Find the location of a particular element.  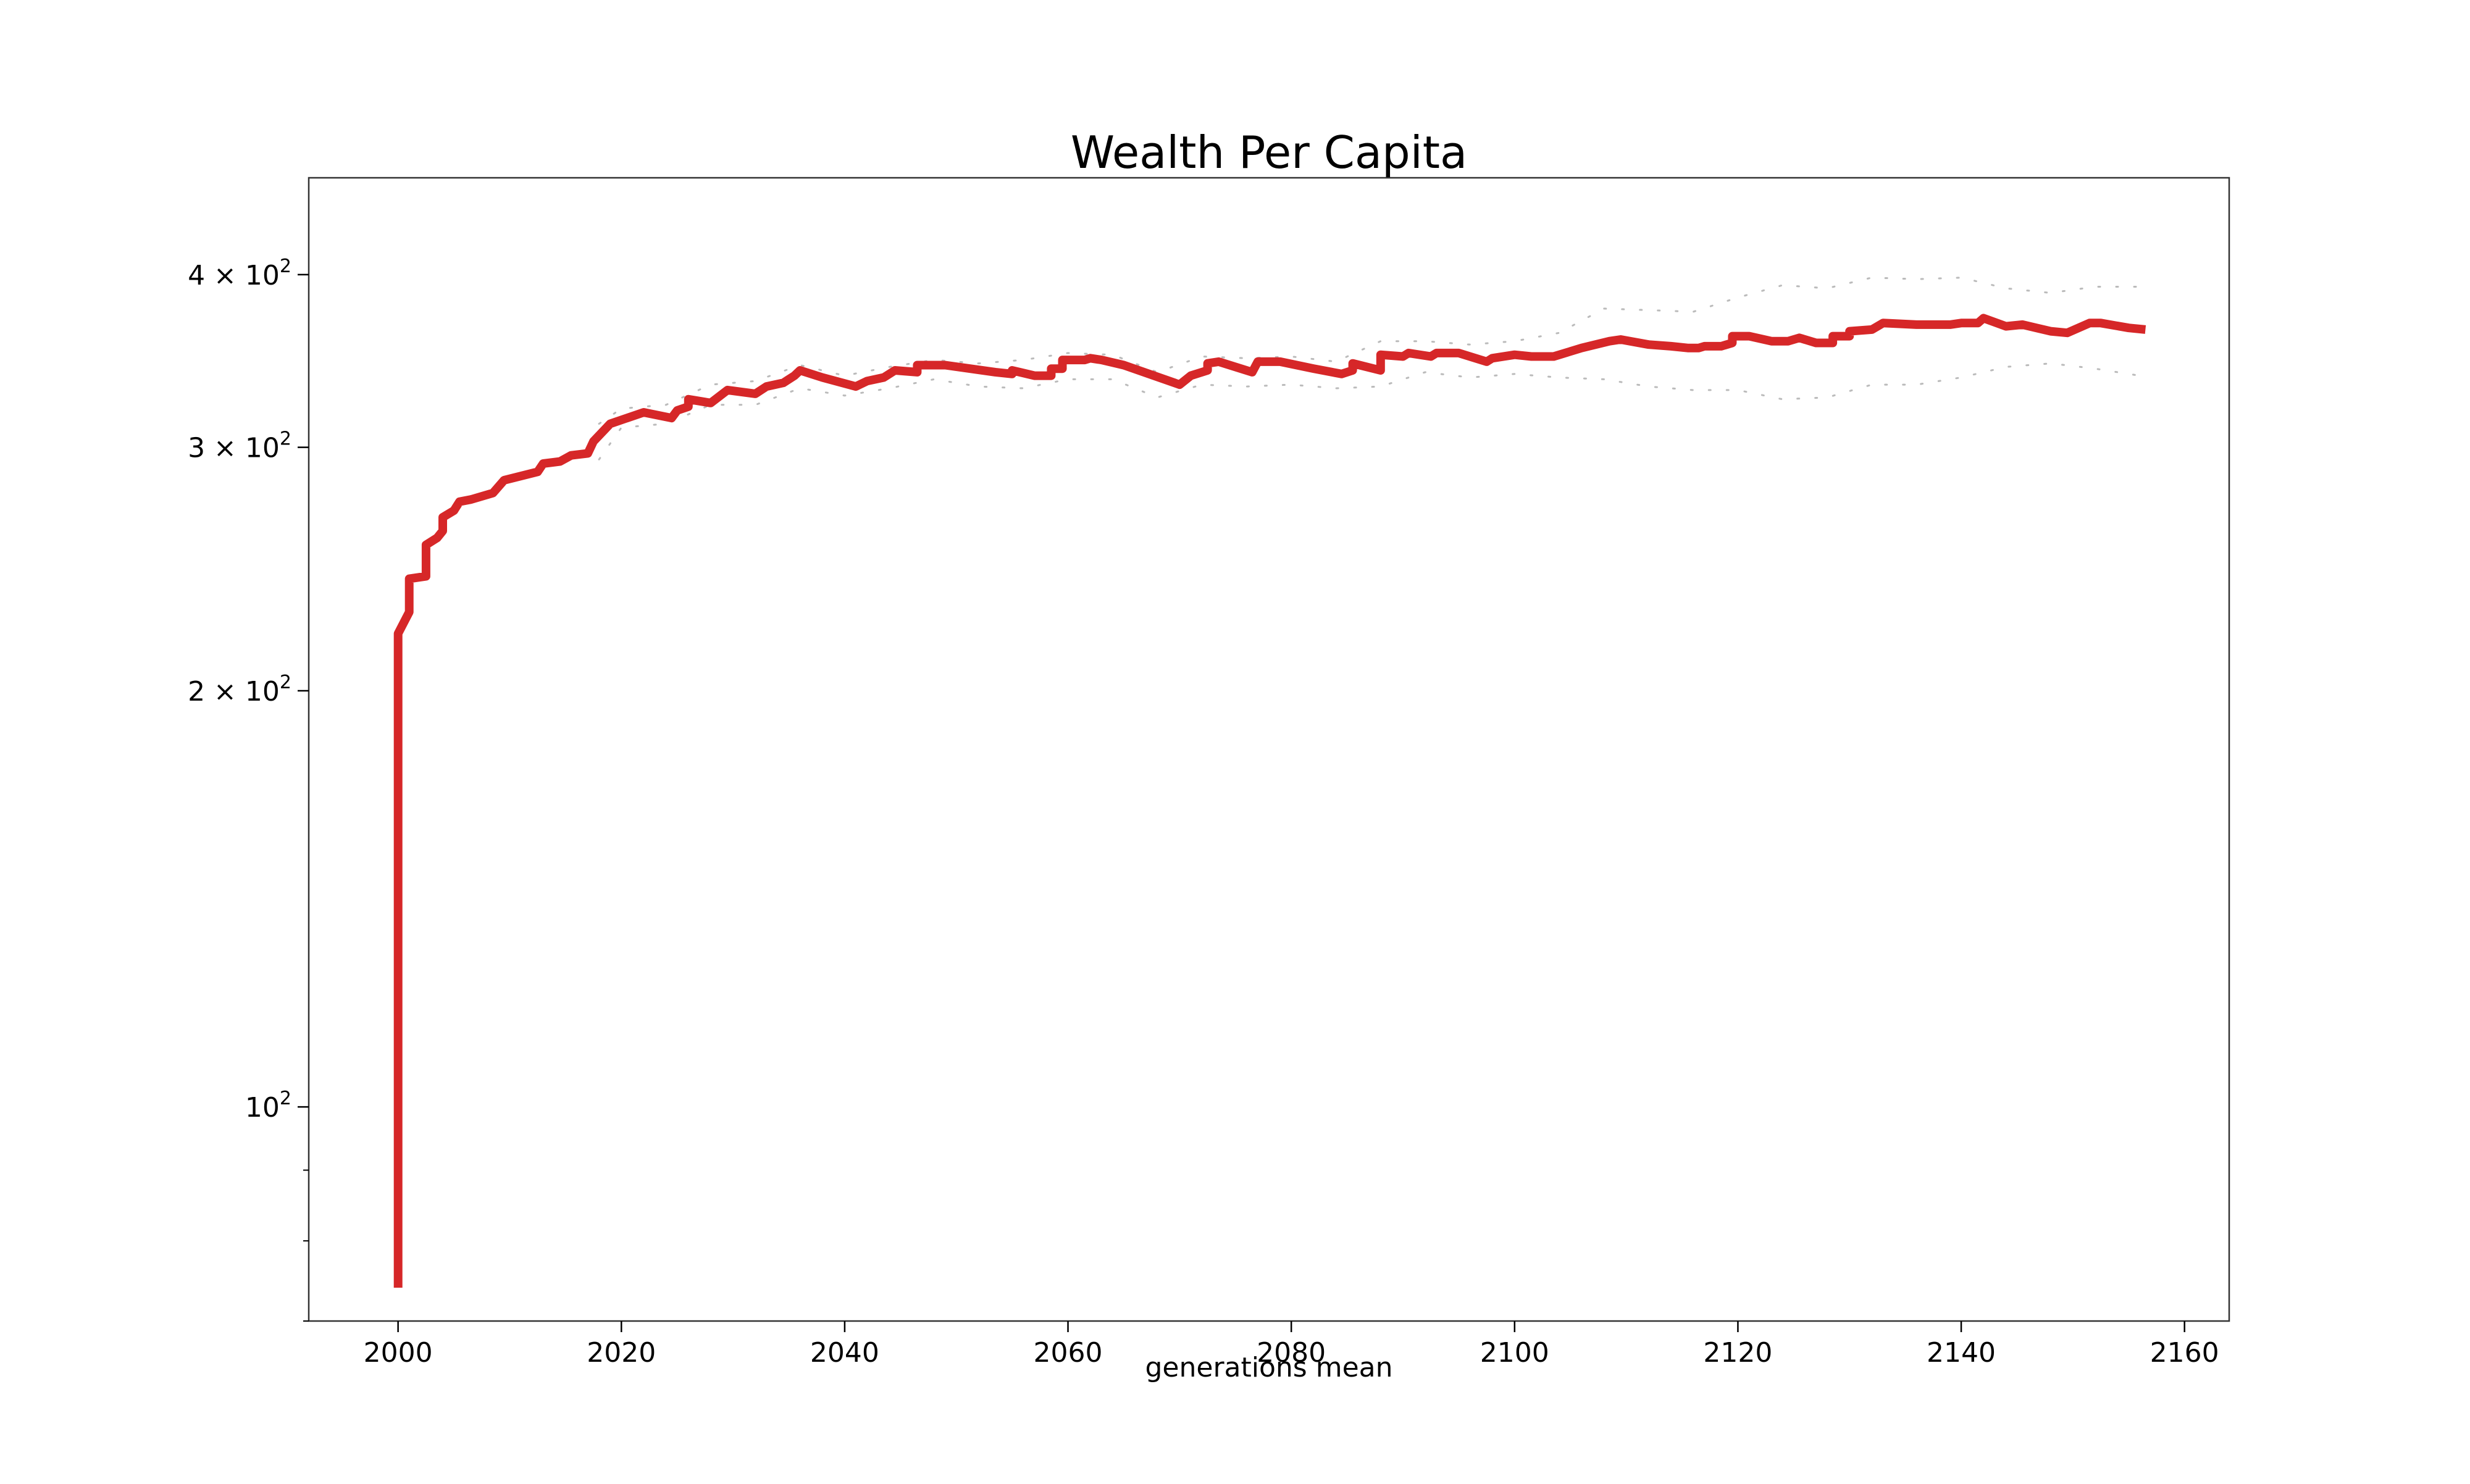

x-axis-label: generations mean is located at coordinates (1269, 1367).